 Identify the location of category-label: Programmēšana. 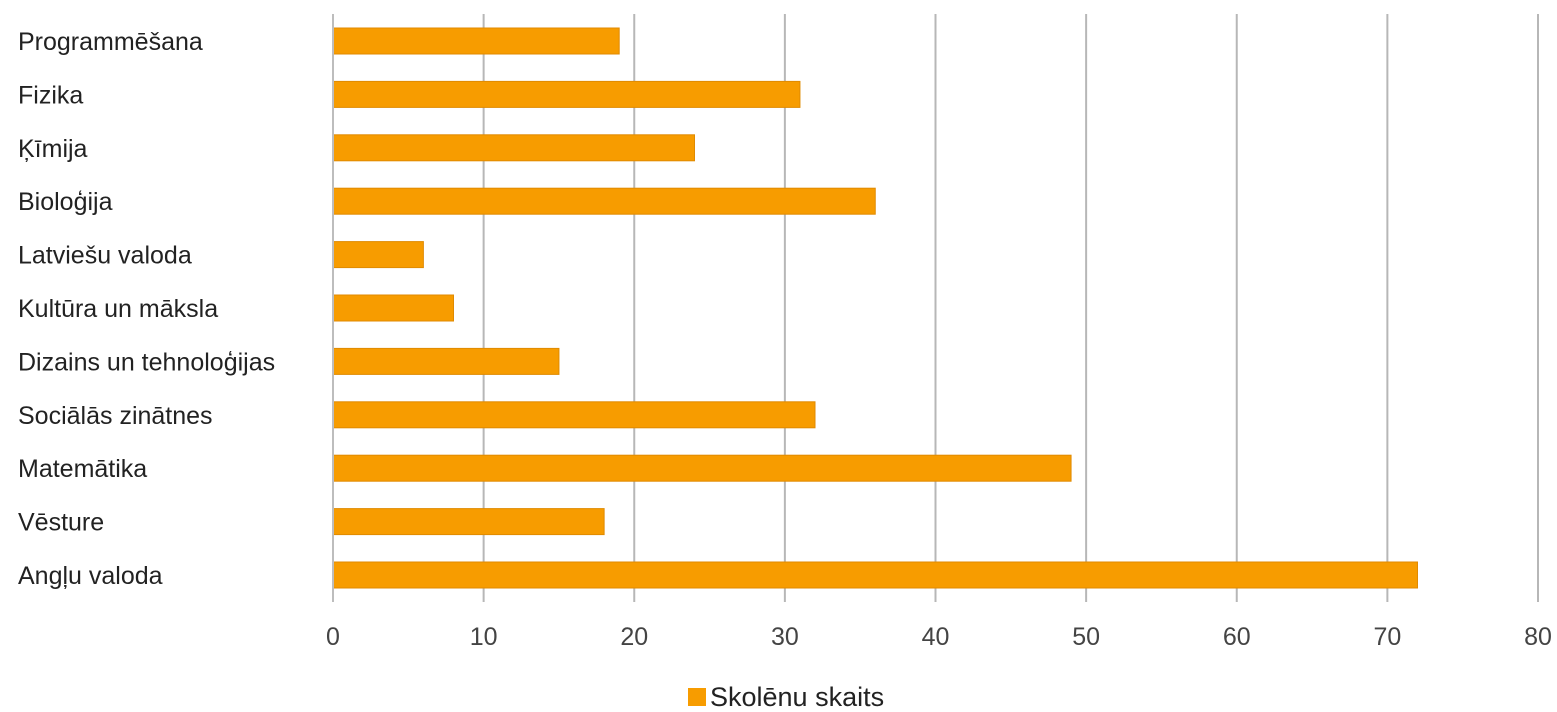
(110, 42).